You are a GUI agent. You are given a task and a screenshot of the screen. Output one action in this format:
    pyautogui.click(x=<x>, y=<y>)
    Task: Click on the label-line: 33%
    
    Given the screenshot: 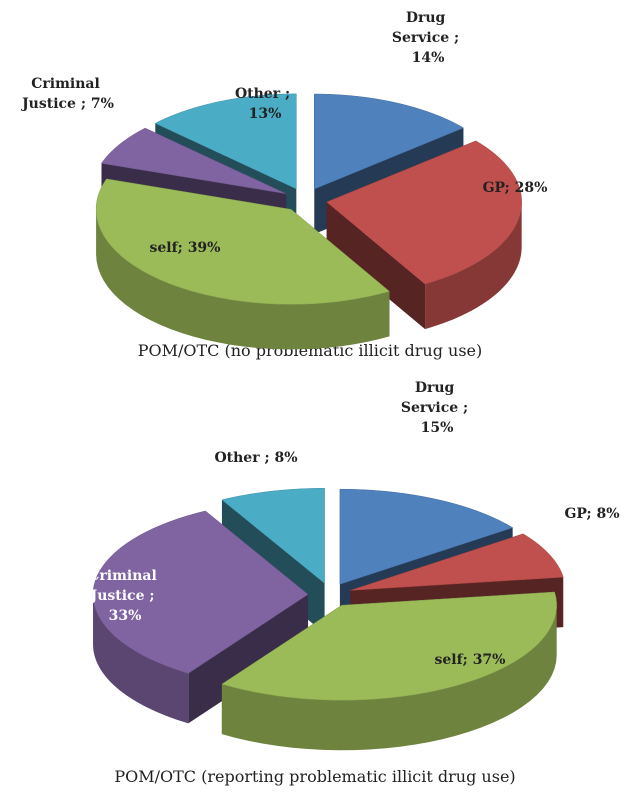 What is the action you would take?
    pyautogui.click(x=125, y=616)
    